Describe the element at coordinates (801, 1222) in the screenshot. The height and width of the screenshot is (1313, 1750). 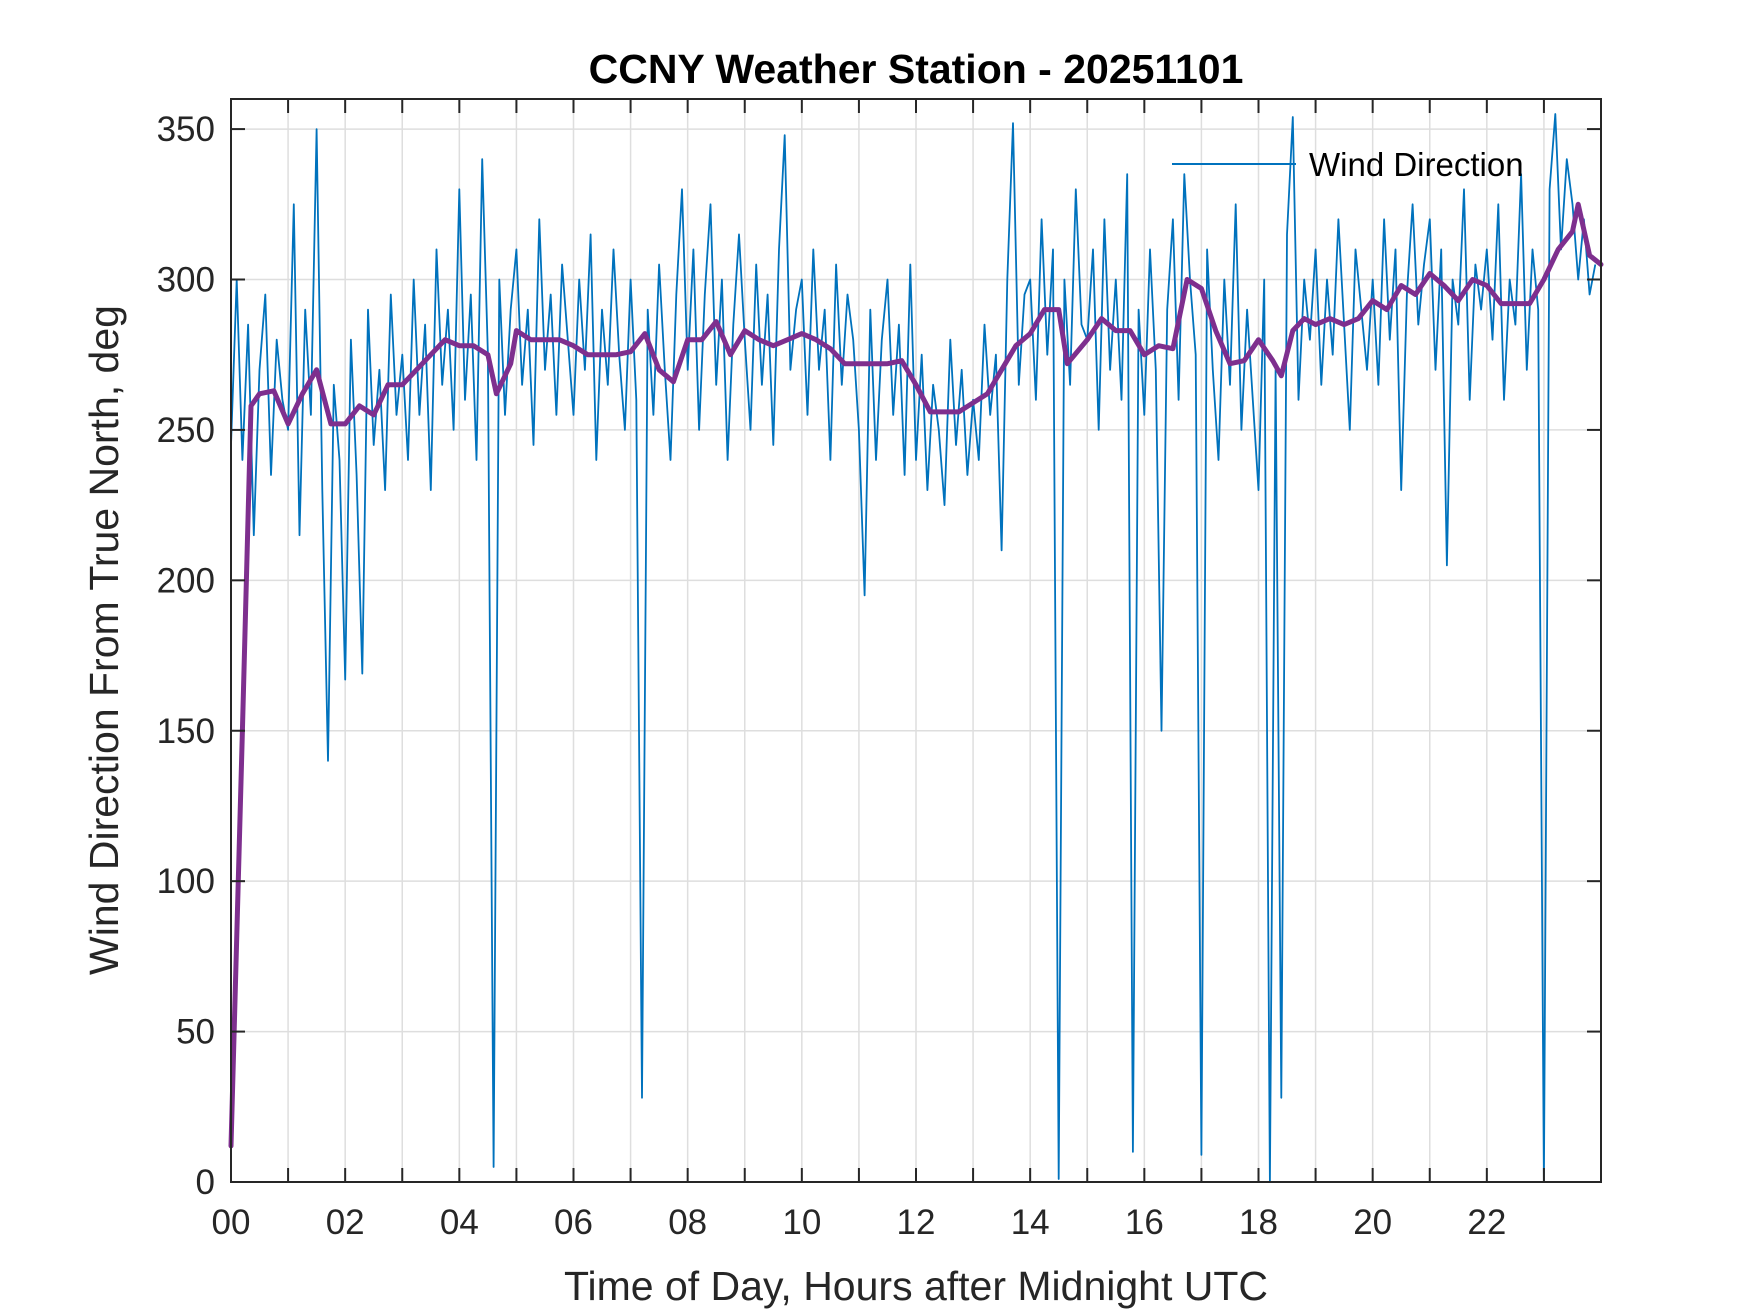
I see `x-tick-label: 10` at that location.